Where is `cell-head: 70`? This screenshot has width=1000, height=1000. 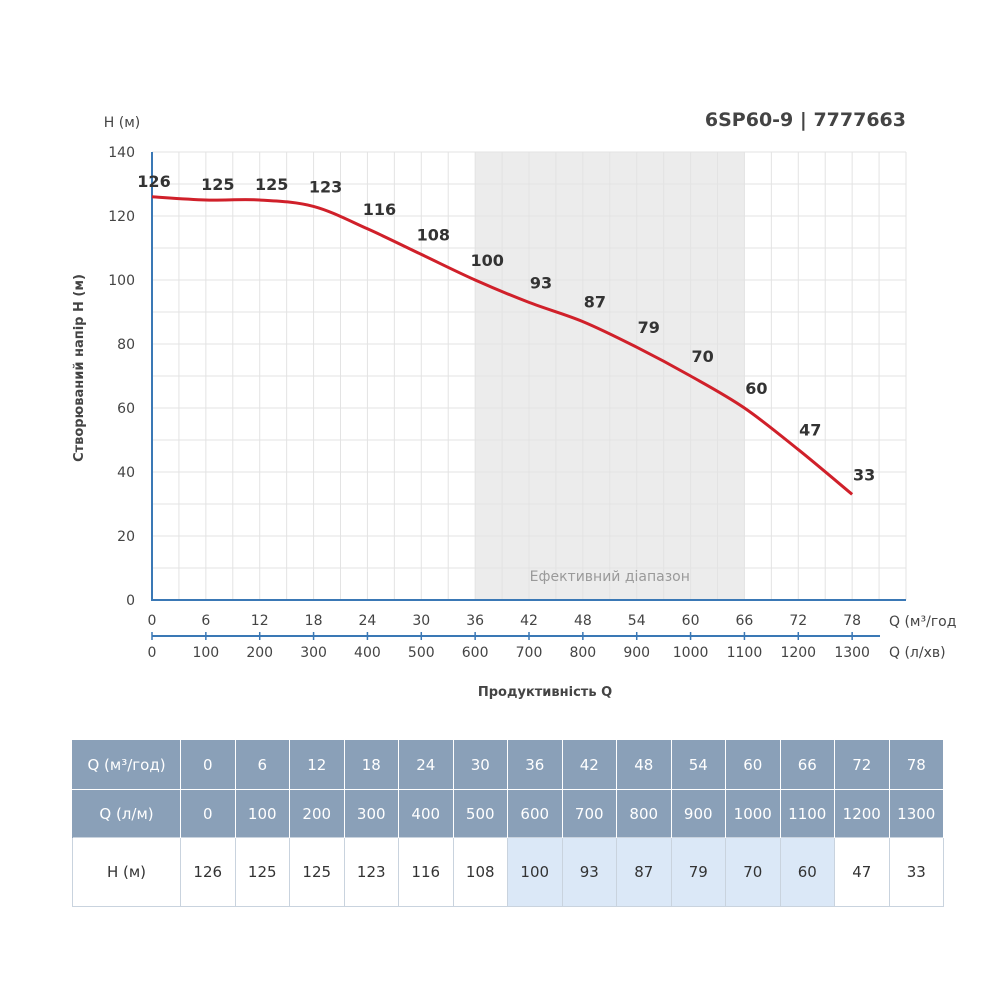 cell-head: 70 is located at coordinates (753, 872).